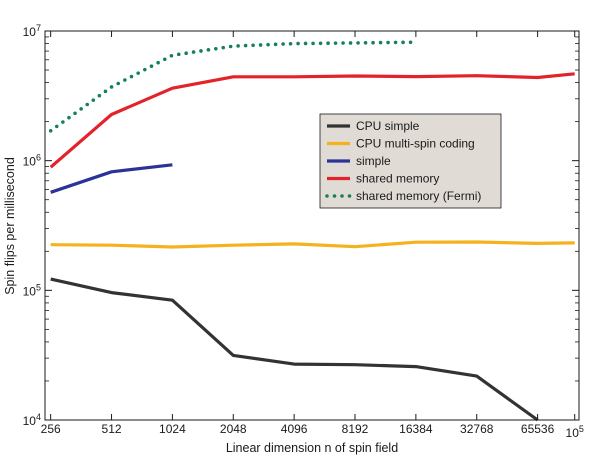 This screenshot has height=462, width=598. What do you see at coordinates (10, 226) in the screenshot?
I see `y-axis-label: Spin flips per millisecond` at bounding box center [10, 226].